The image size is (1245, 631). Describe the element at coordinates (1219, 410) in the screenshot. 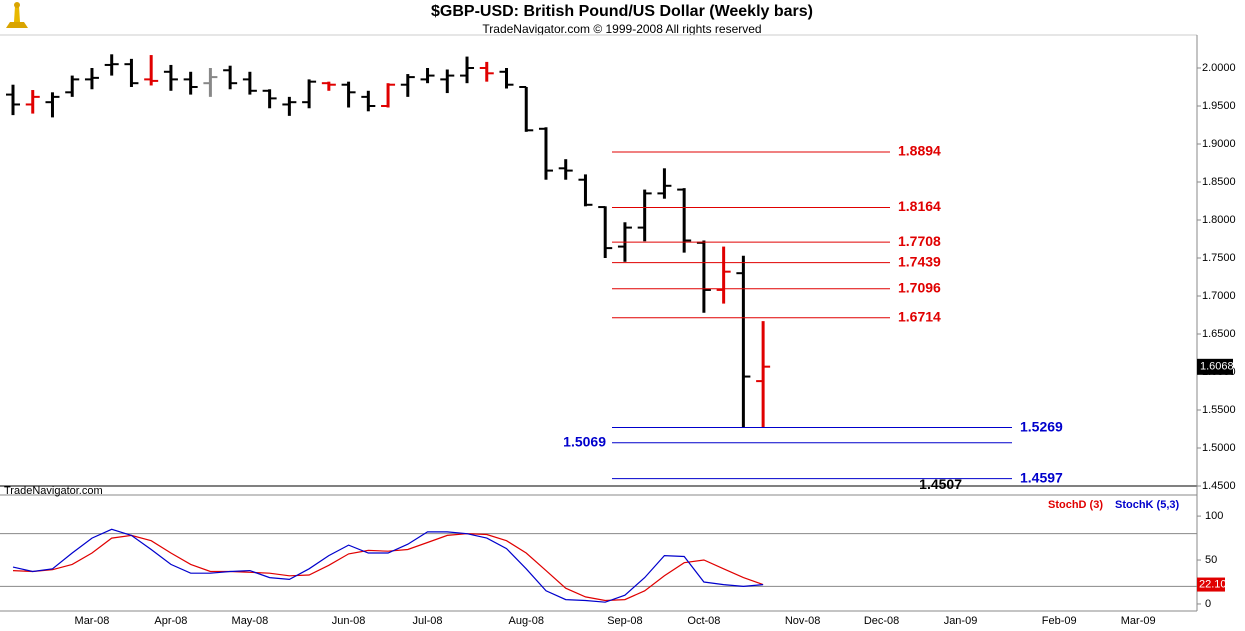

I see `y-tick-label: 1.5500` at that location.